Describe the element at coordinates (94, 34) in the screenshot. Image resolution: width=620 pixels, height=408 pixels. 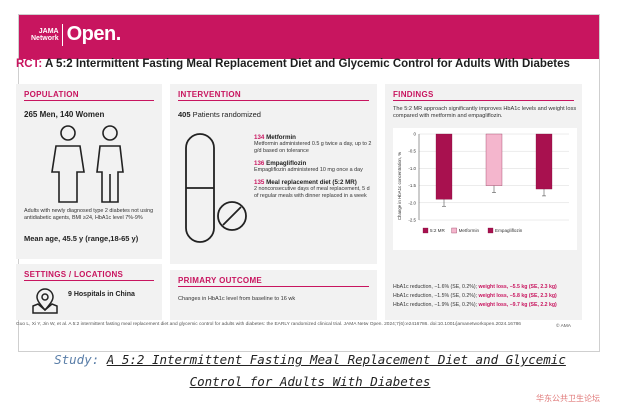
I see `logo-open: Open.` at that location.